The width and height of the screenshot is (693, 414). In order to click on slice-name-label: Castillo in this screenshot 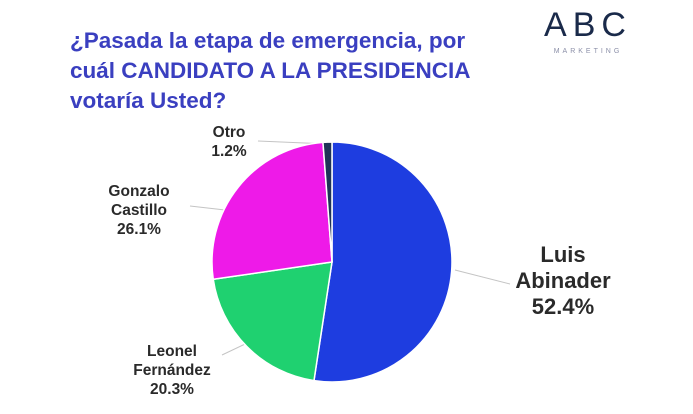, I will do `click(139, 210)`.